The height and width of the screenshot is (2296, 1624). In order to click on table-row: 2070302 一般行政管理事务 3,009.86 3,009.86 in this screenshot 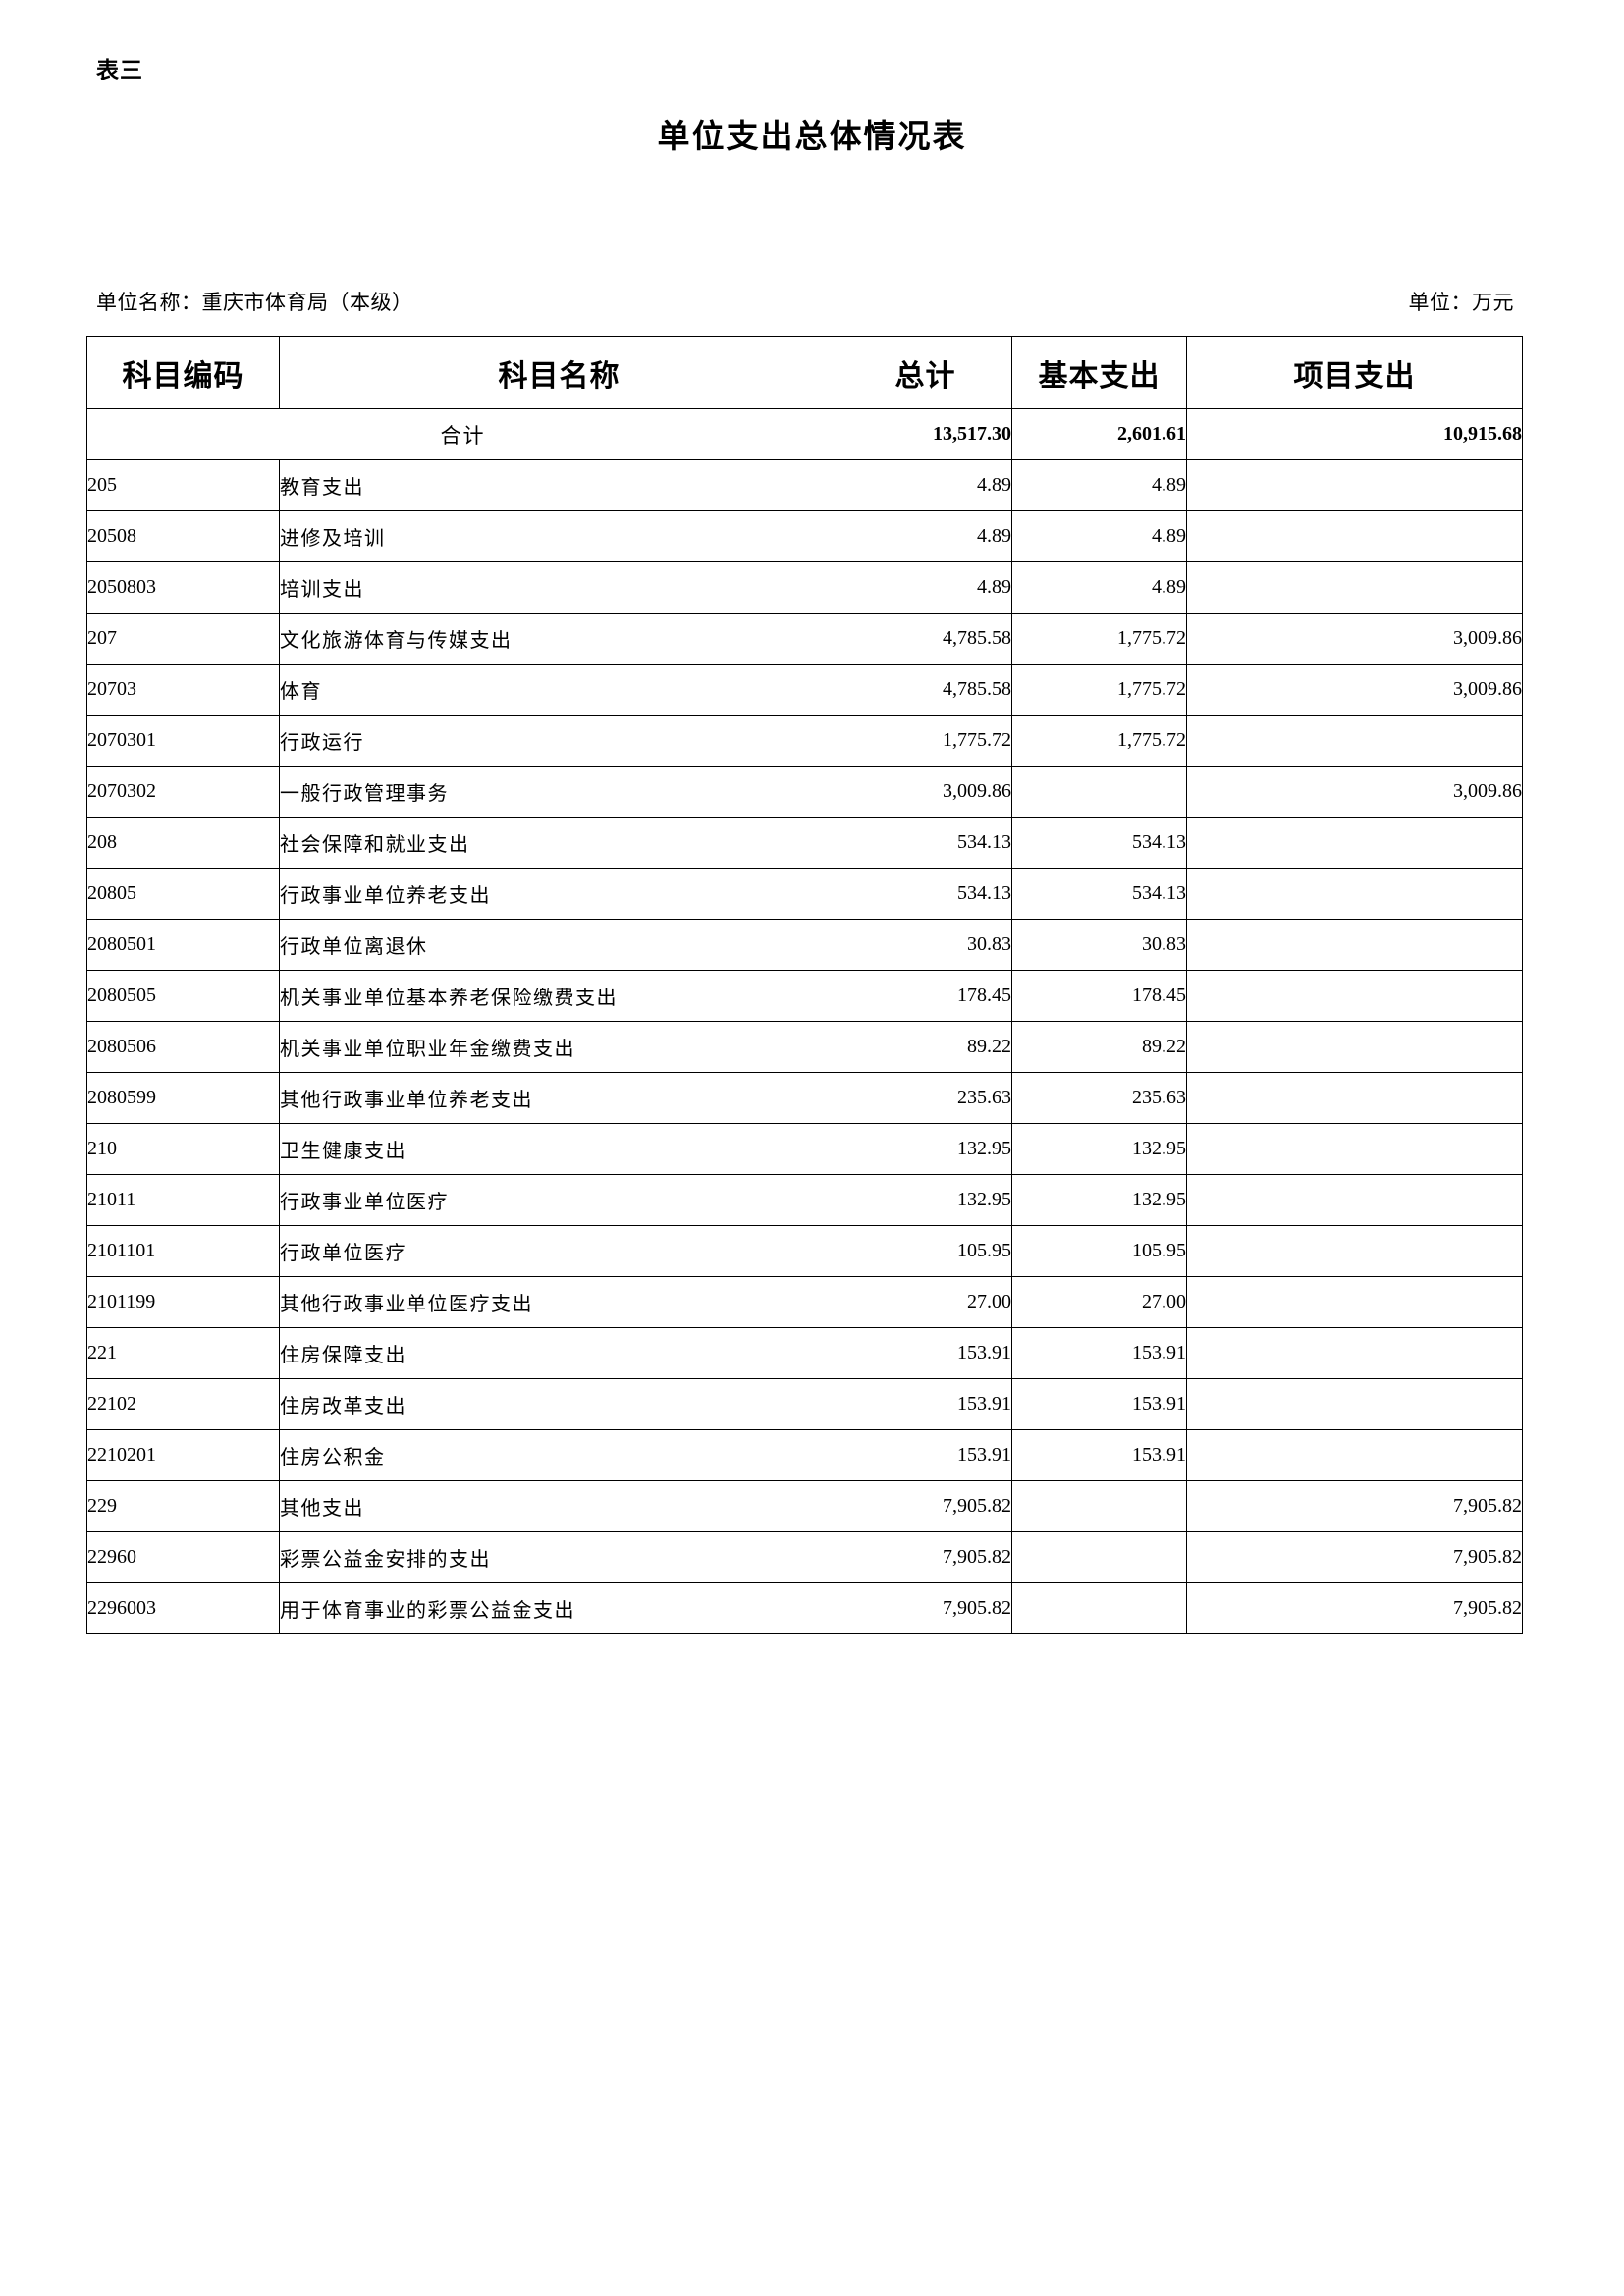, I will do `click(804, 792)`.